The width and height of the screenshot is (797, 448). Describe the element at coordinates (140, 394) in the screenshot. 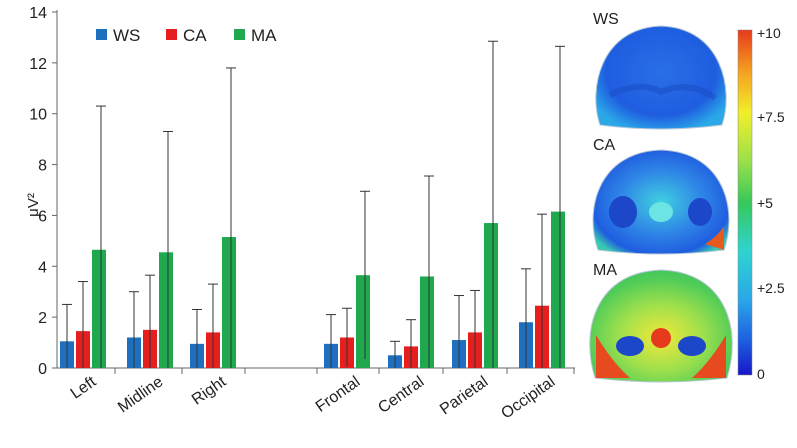

I see `x-tick-label: Midline` at that location.